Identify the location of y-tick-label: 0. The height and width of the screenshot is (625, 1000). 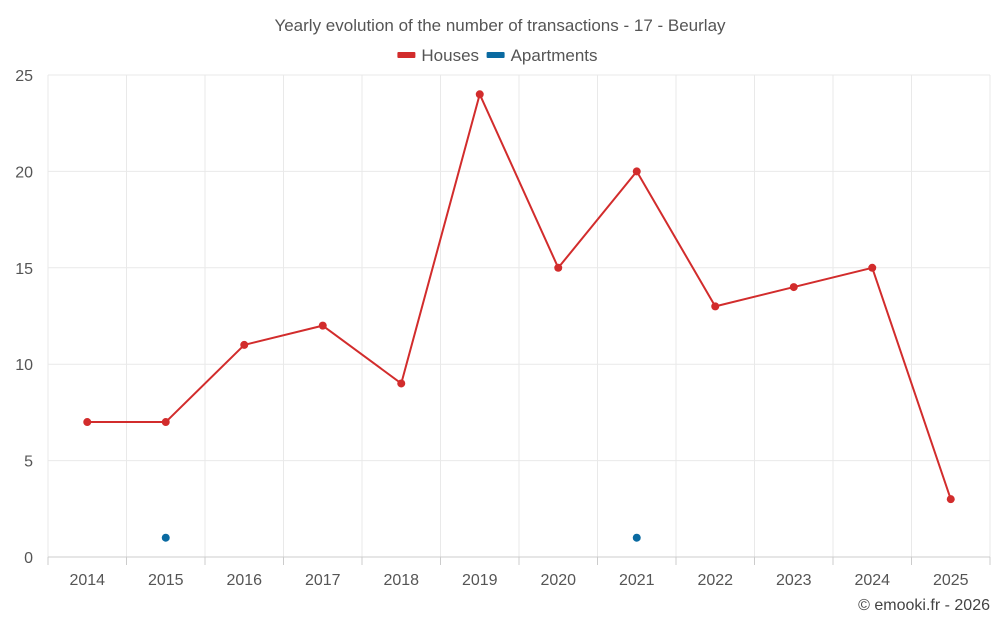
(28, 558).